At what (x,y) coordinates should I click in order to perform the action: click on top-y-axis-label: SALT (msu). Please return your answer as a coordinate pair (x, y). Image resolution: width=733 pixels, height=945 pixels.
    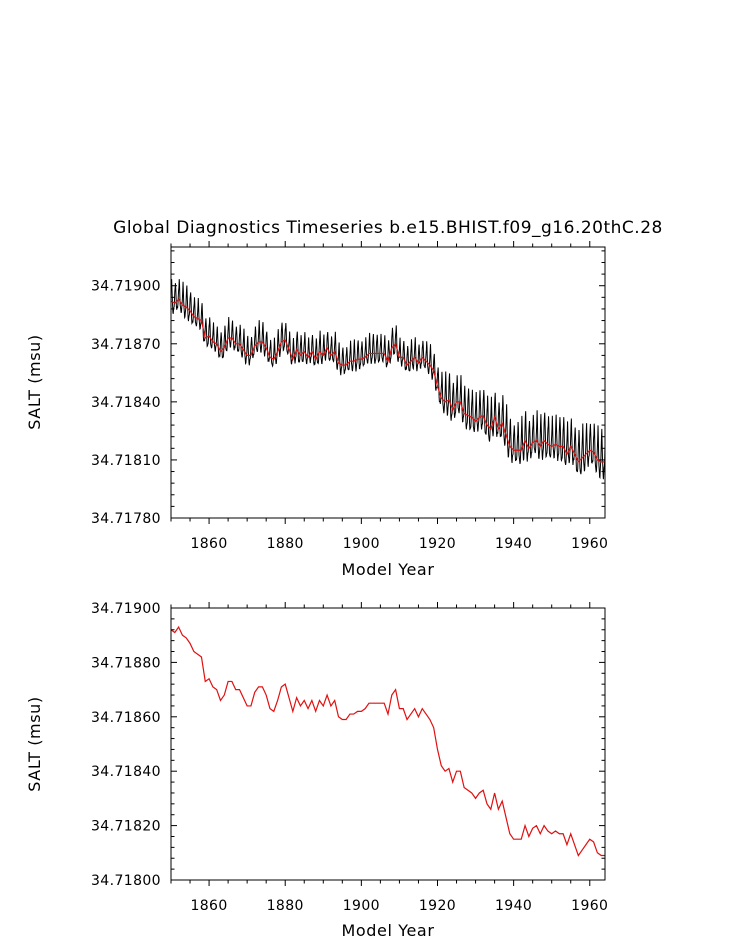
    Looking at the image, I should click on (34, 382).